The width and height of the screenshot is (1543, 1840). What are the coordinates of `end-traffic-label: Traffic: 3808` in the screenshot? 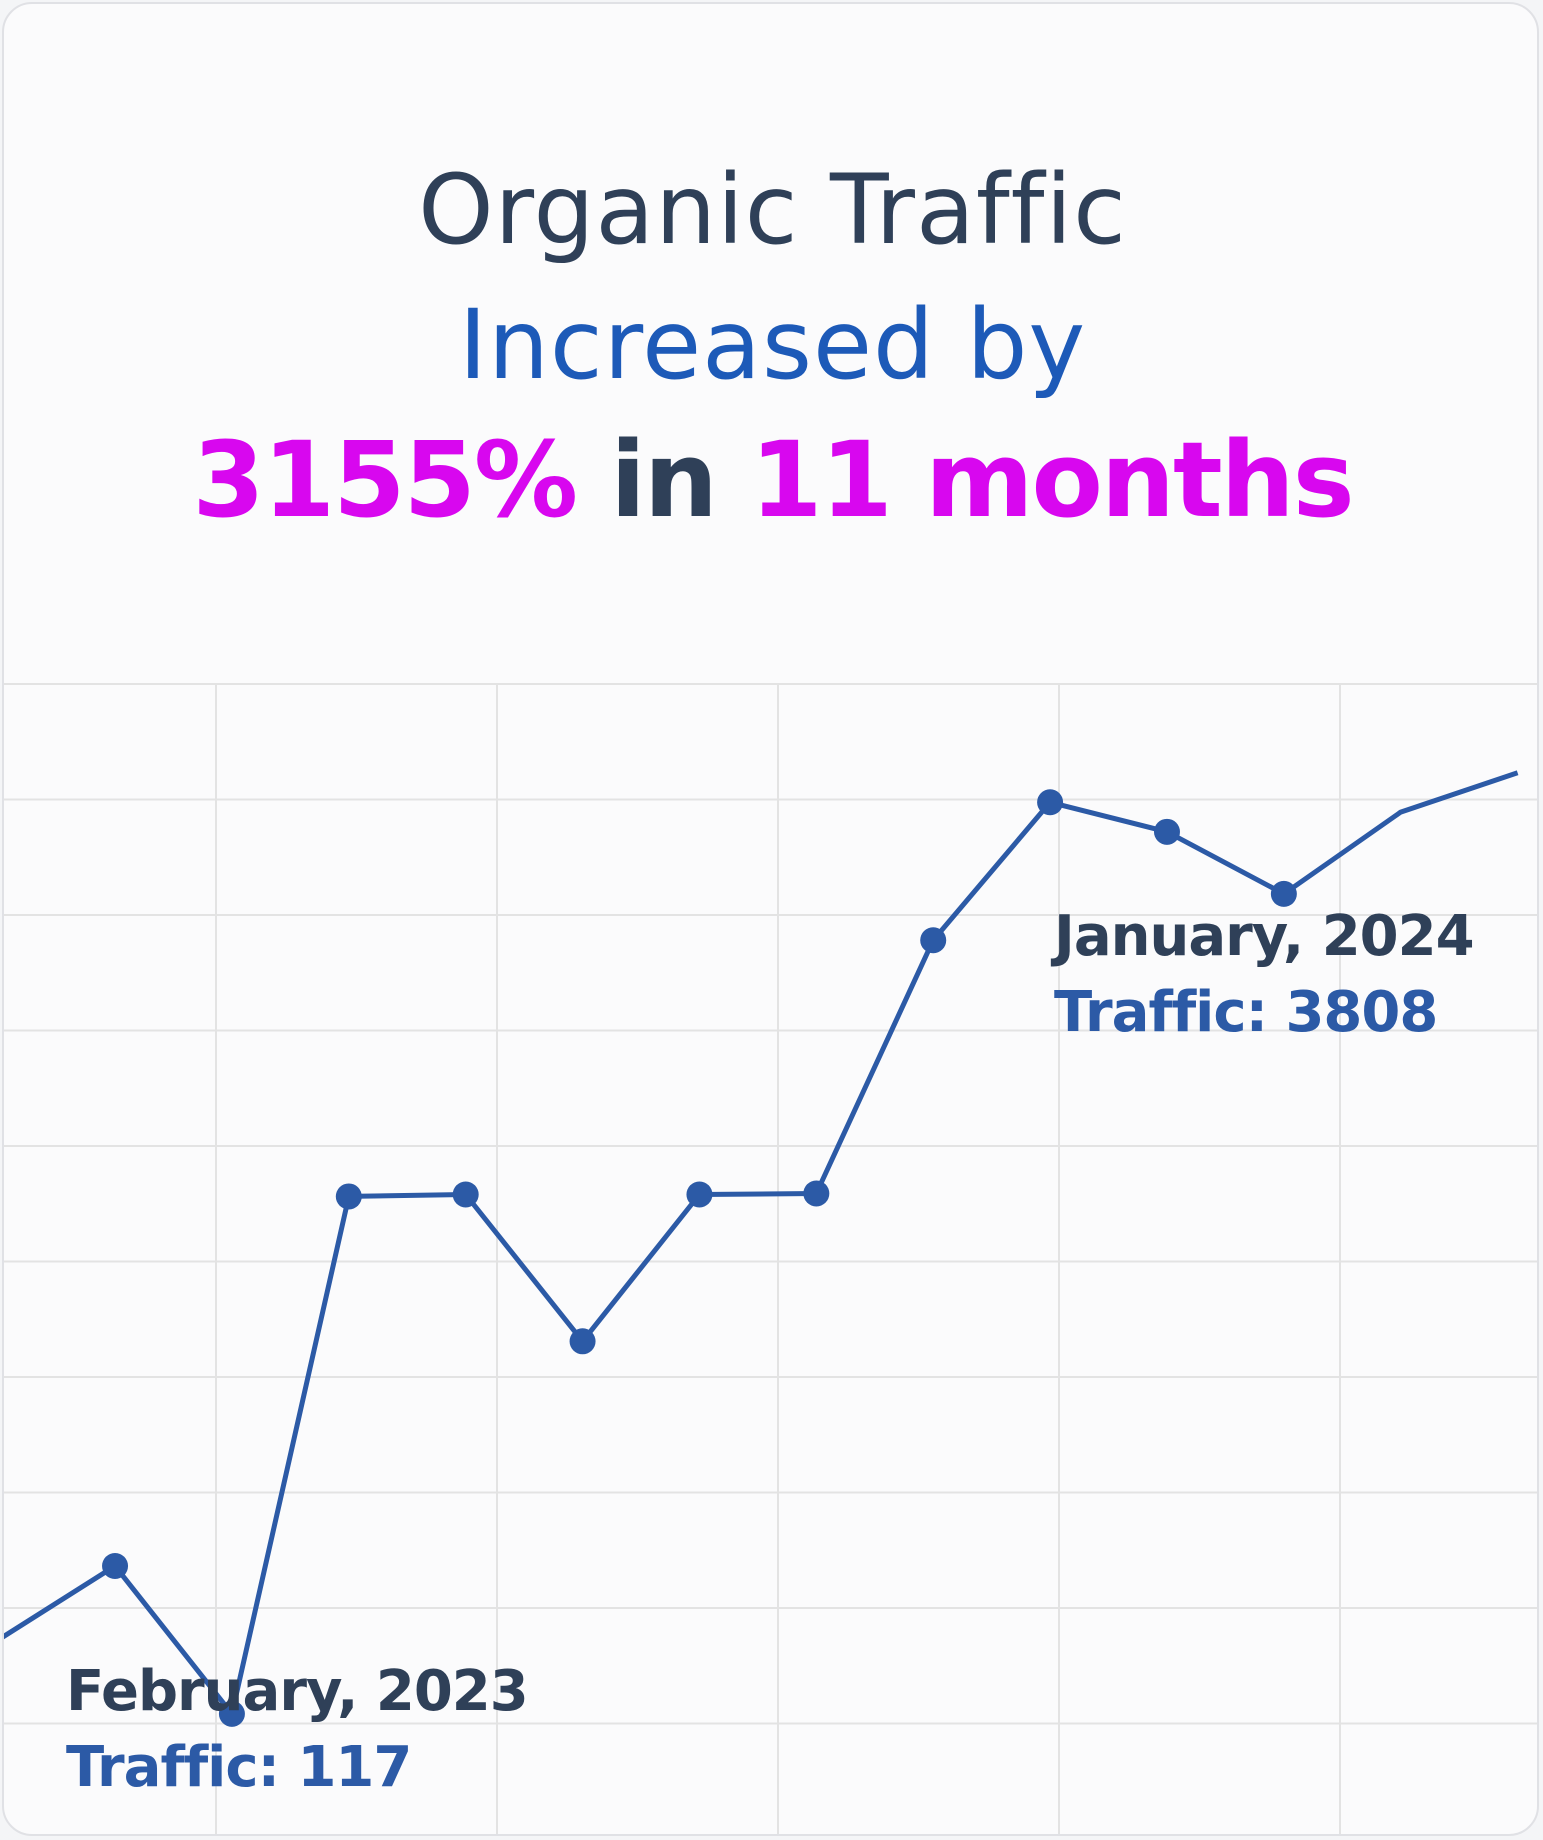 It's located at (1246, 1012).